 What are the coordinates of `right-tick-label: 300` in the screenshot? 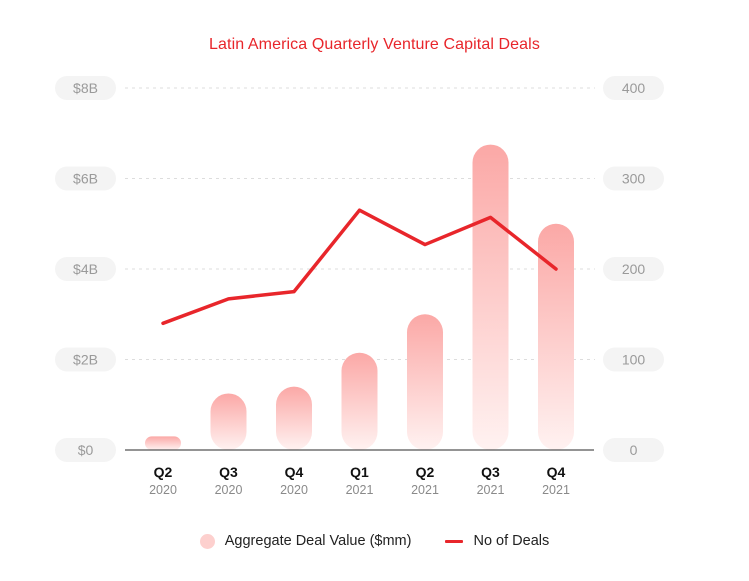 It's located at (634, 179).